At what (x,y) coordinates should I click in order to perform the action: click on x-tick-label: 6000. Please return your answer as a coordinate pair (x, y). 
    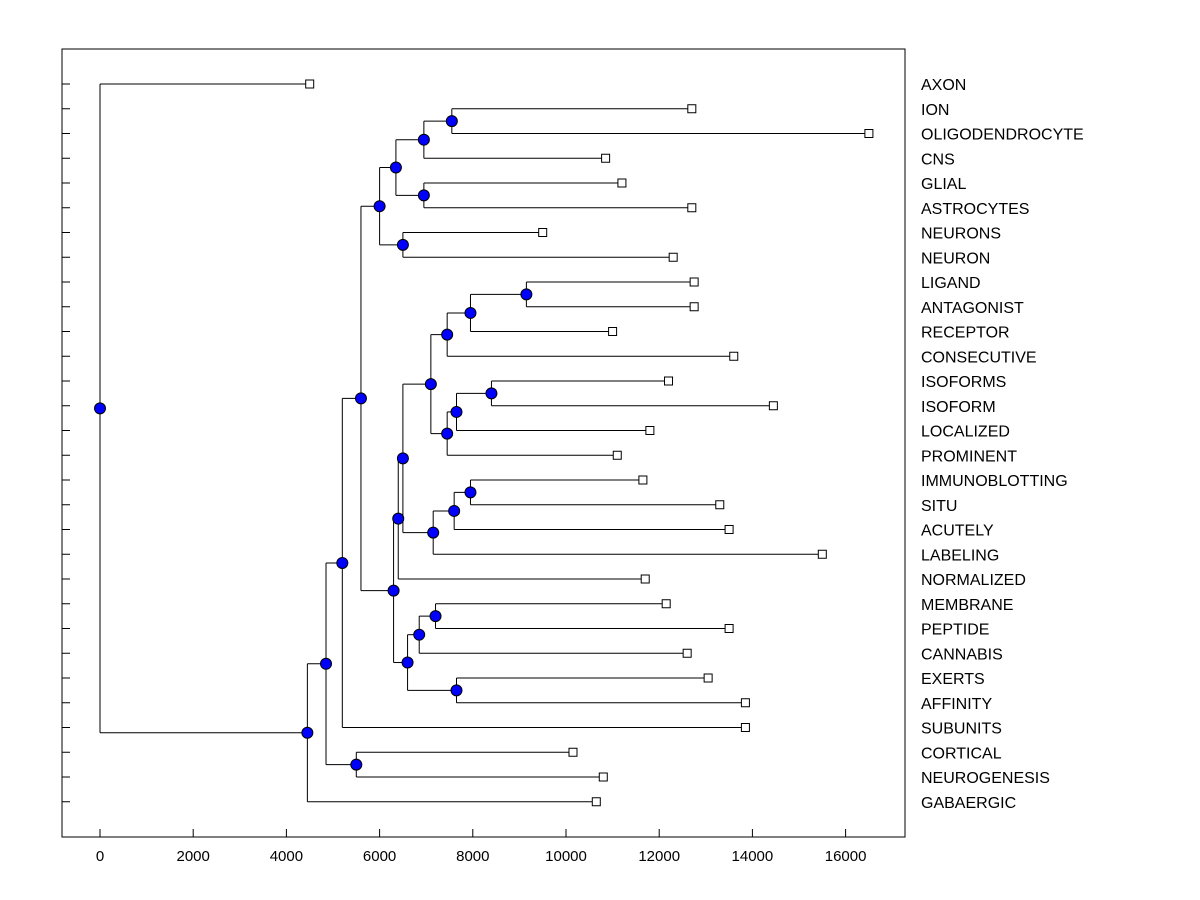
    Looking at the image, I should click on (379, 856).